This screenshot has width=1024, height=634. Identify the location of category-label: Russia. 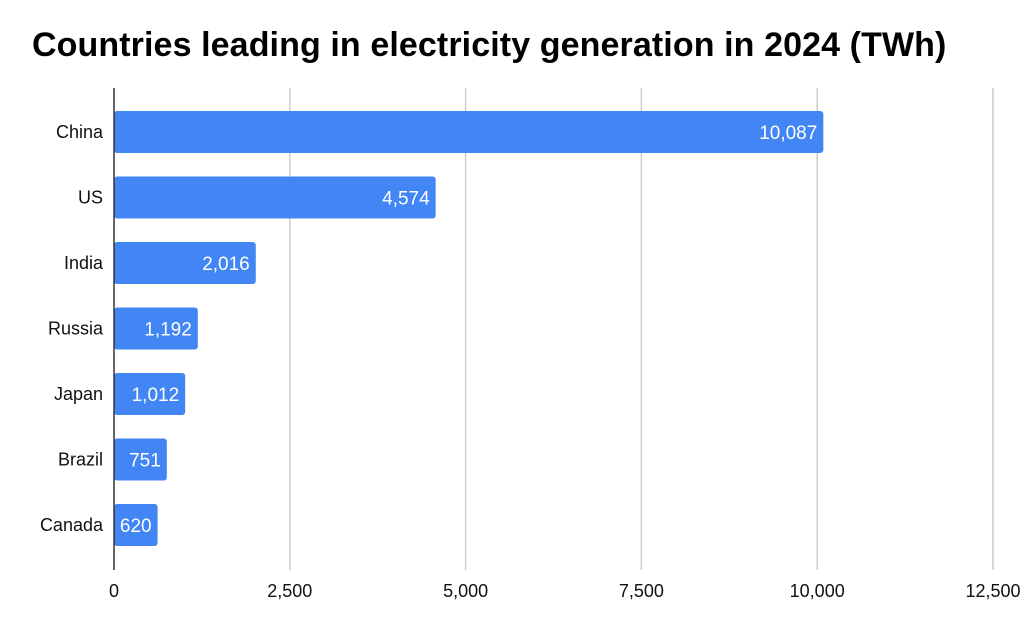
(76, 329).